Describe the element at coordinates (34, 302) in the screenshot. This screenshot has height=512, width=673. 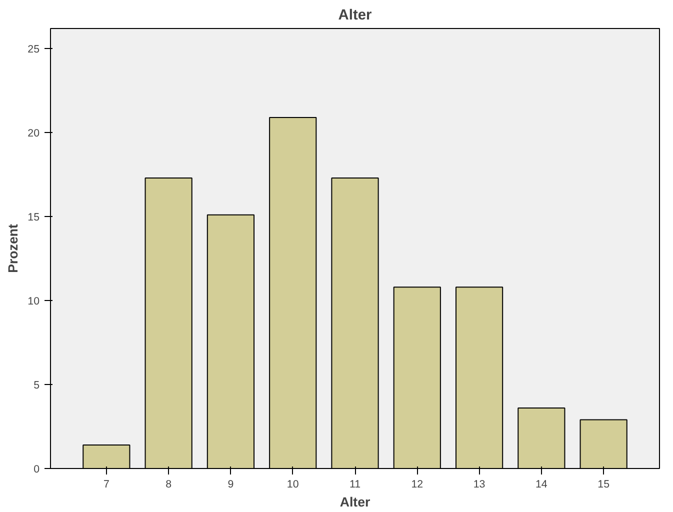
I see `y-tick-label: 10` at that location.